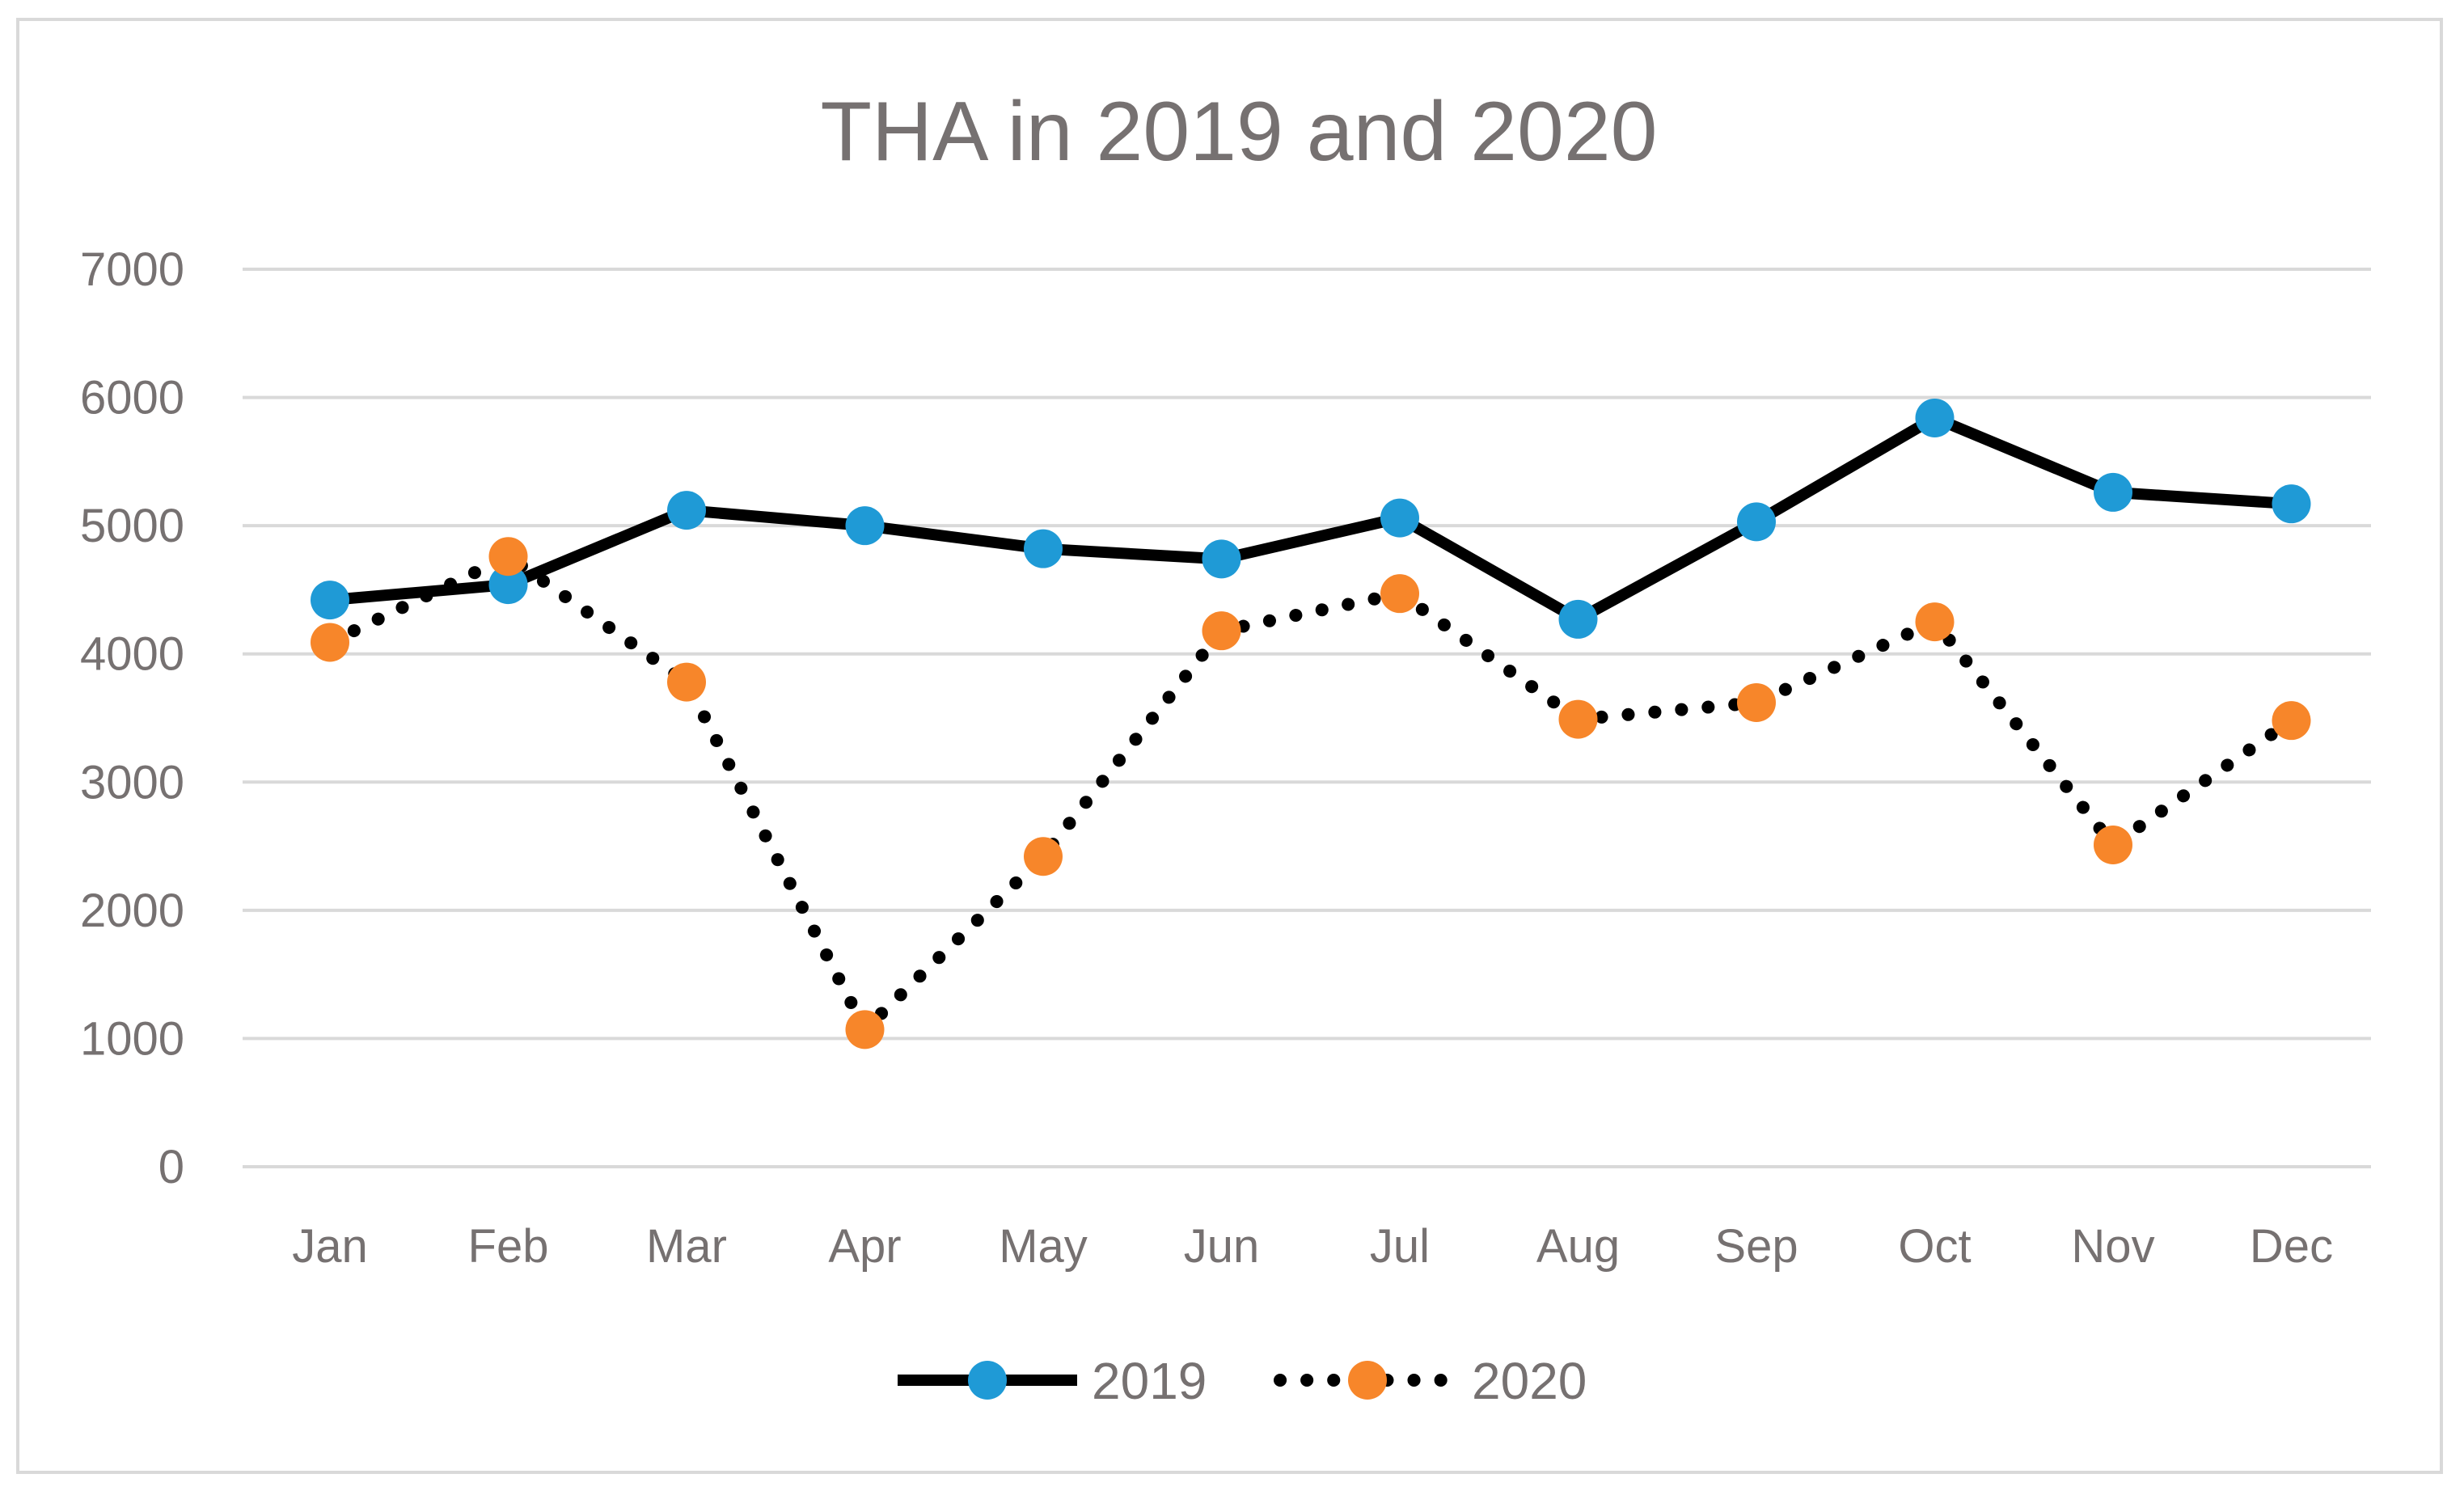 This screenshot has height=1495, width=2464. What do you see at coordinates (686, 1246) in the screenshot?
I see `x-tick-label: Mar` at bounding box center [686, 1246].